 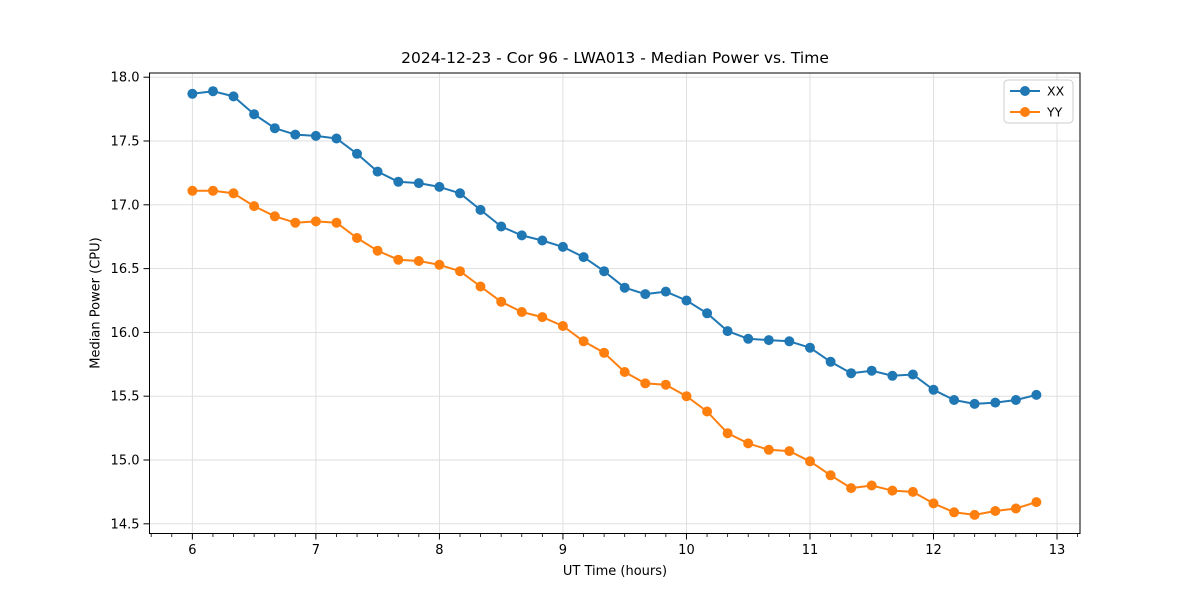 What do you see at coordinates (125, 524) in the screenshot?
I see `y-tick-label: 14.5` at bounding box center [125, 524].